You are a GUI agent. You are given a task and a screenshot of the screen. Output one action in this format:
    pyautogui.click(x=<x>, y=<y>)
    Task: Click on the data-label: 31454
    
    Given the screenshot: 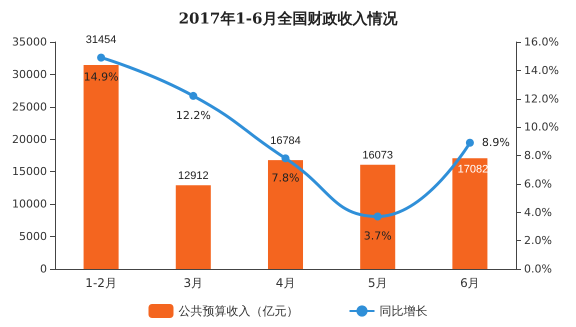 What is the action you would take?
    pyautogui.click(x=101, y=40)
    